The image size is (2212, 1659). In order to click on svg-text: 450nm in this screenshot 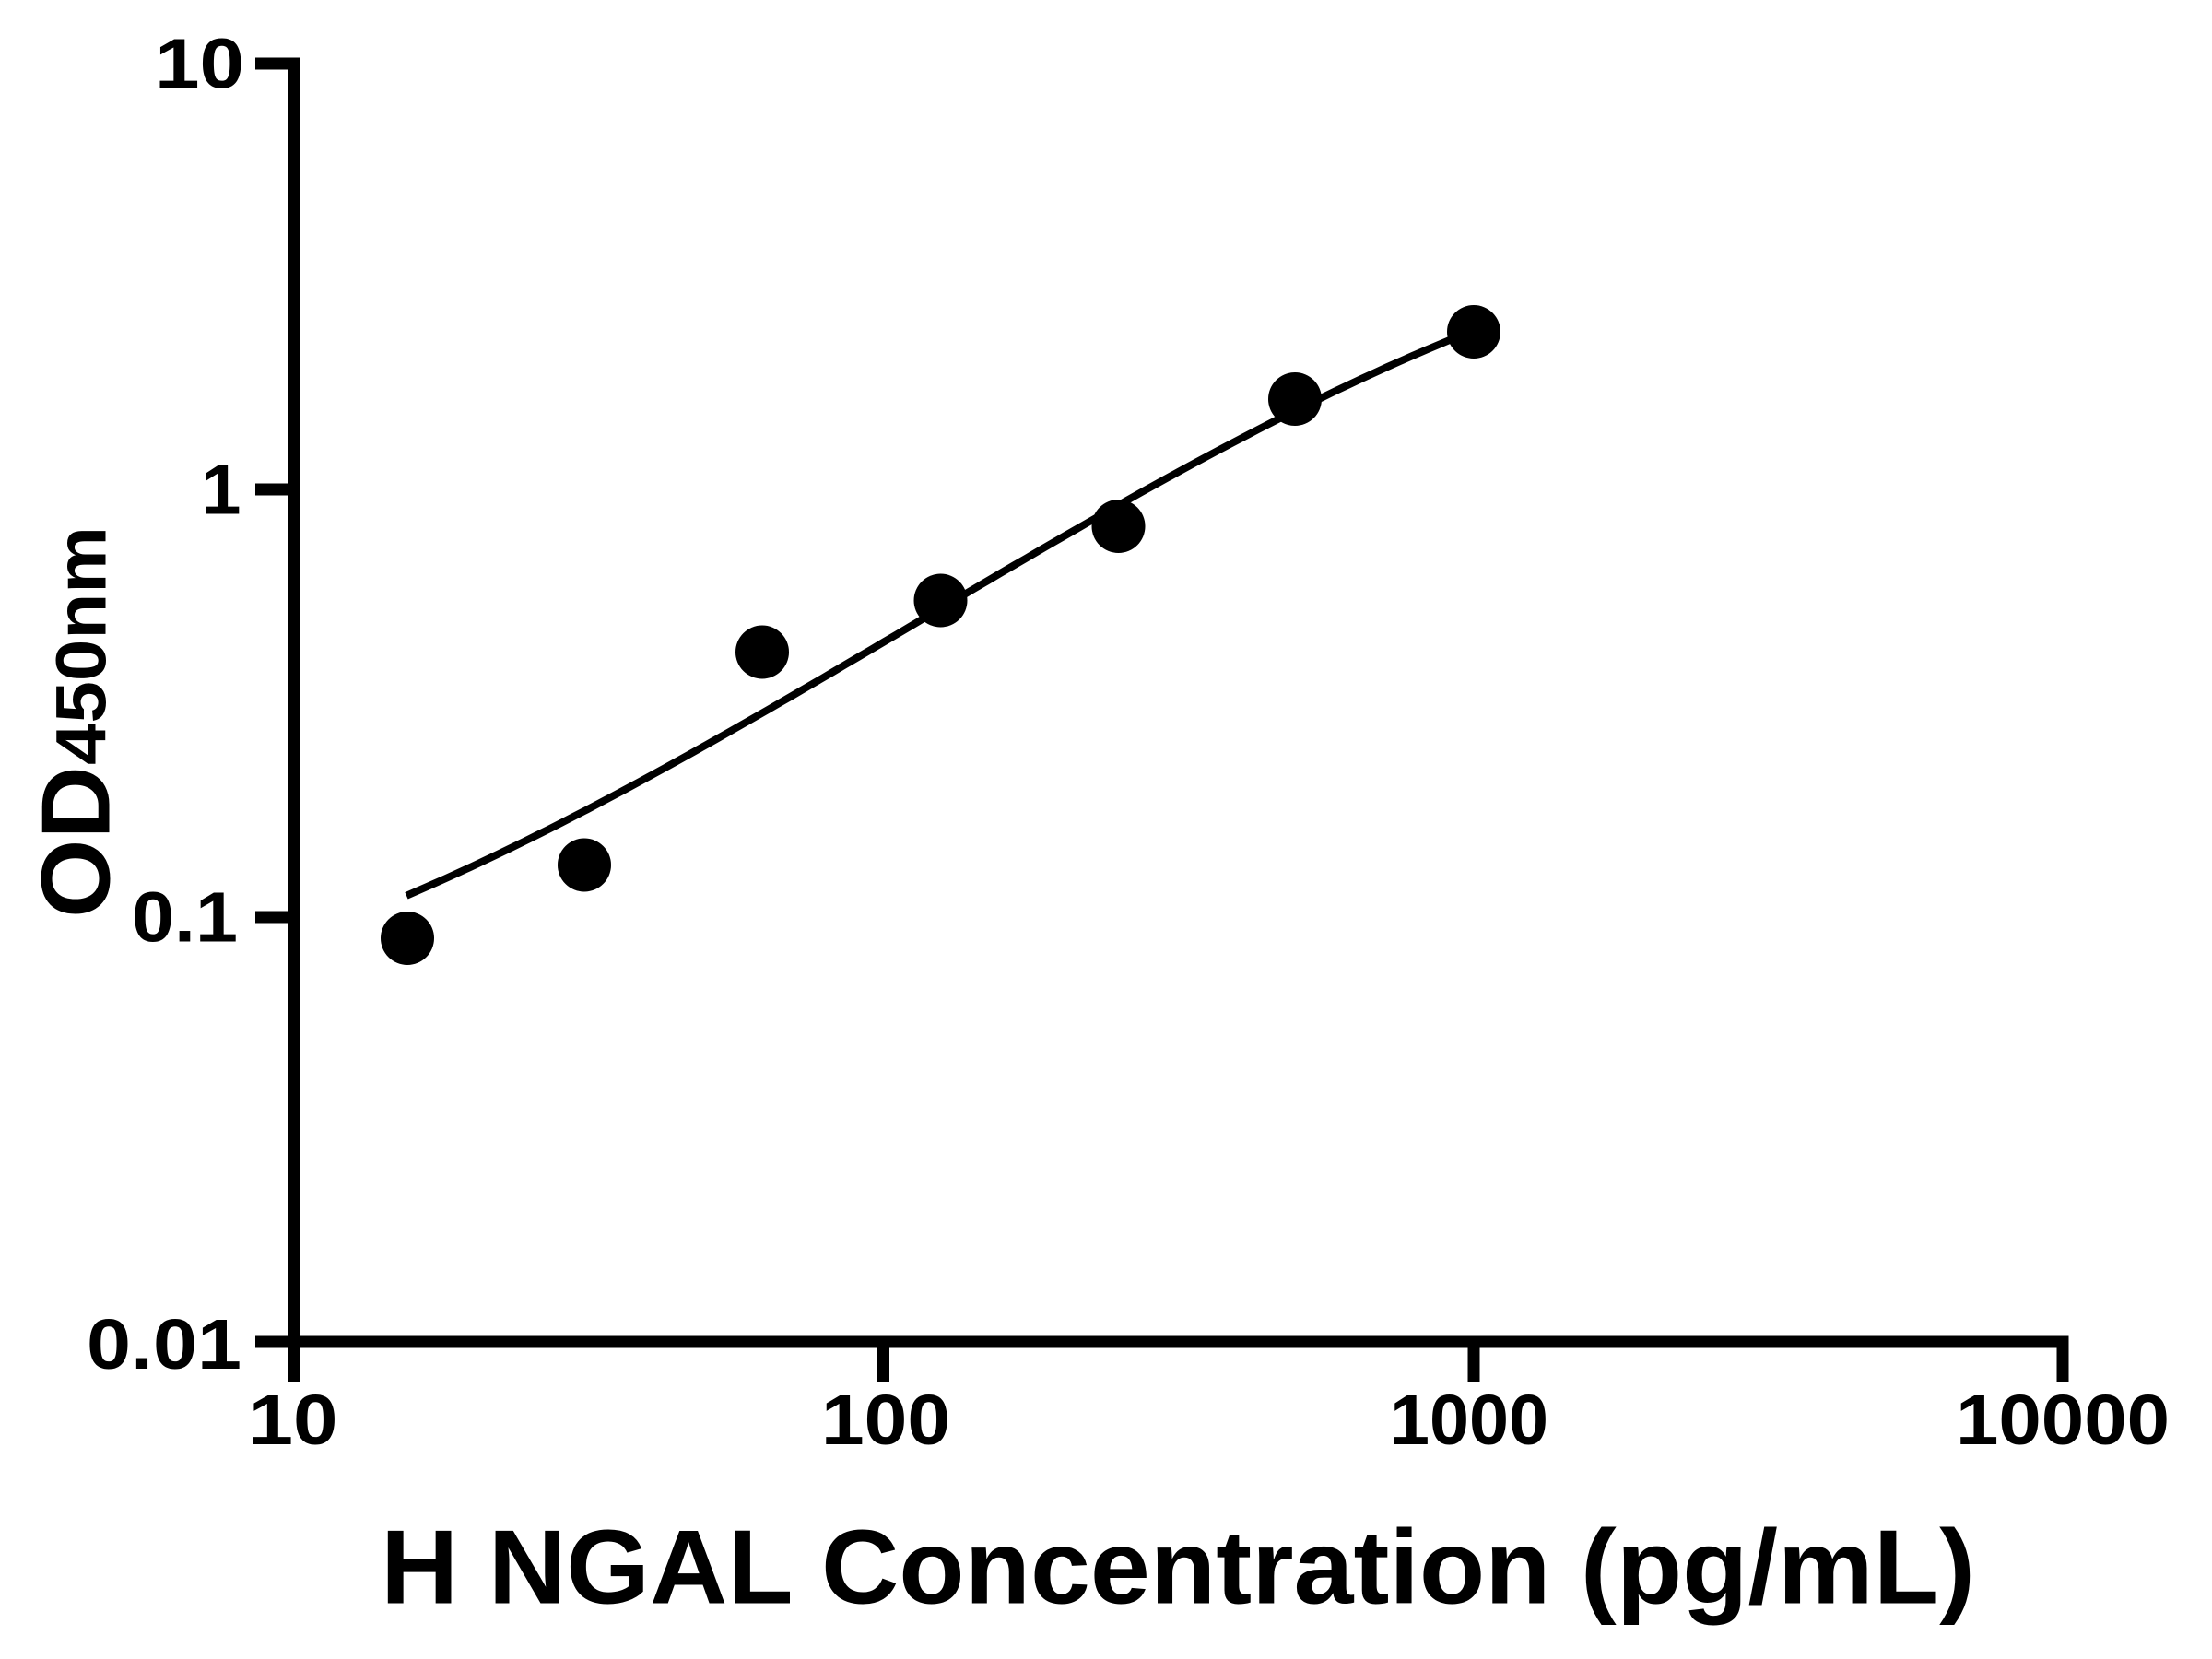, I will do `click(82, 645)`.